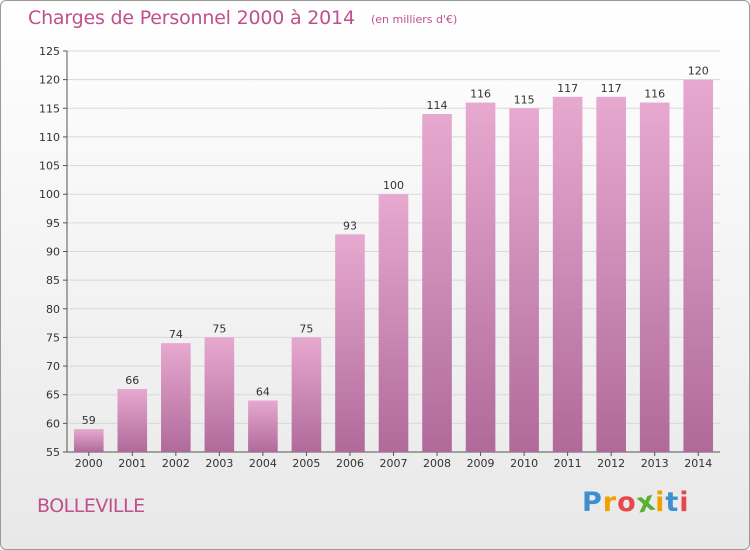  What do you see at coordinates (263, 391) in the screenshot?
I see `value-label-2004: 64` at bounding box center [263, 391].